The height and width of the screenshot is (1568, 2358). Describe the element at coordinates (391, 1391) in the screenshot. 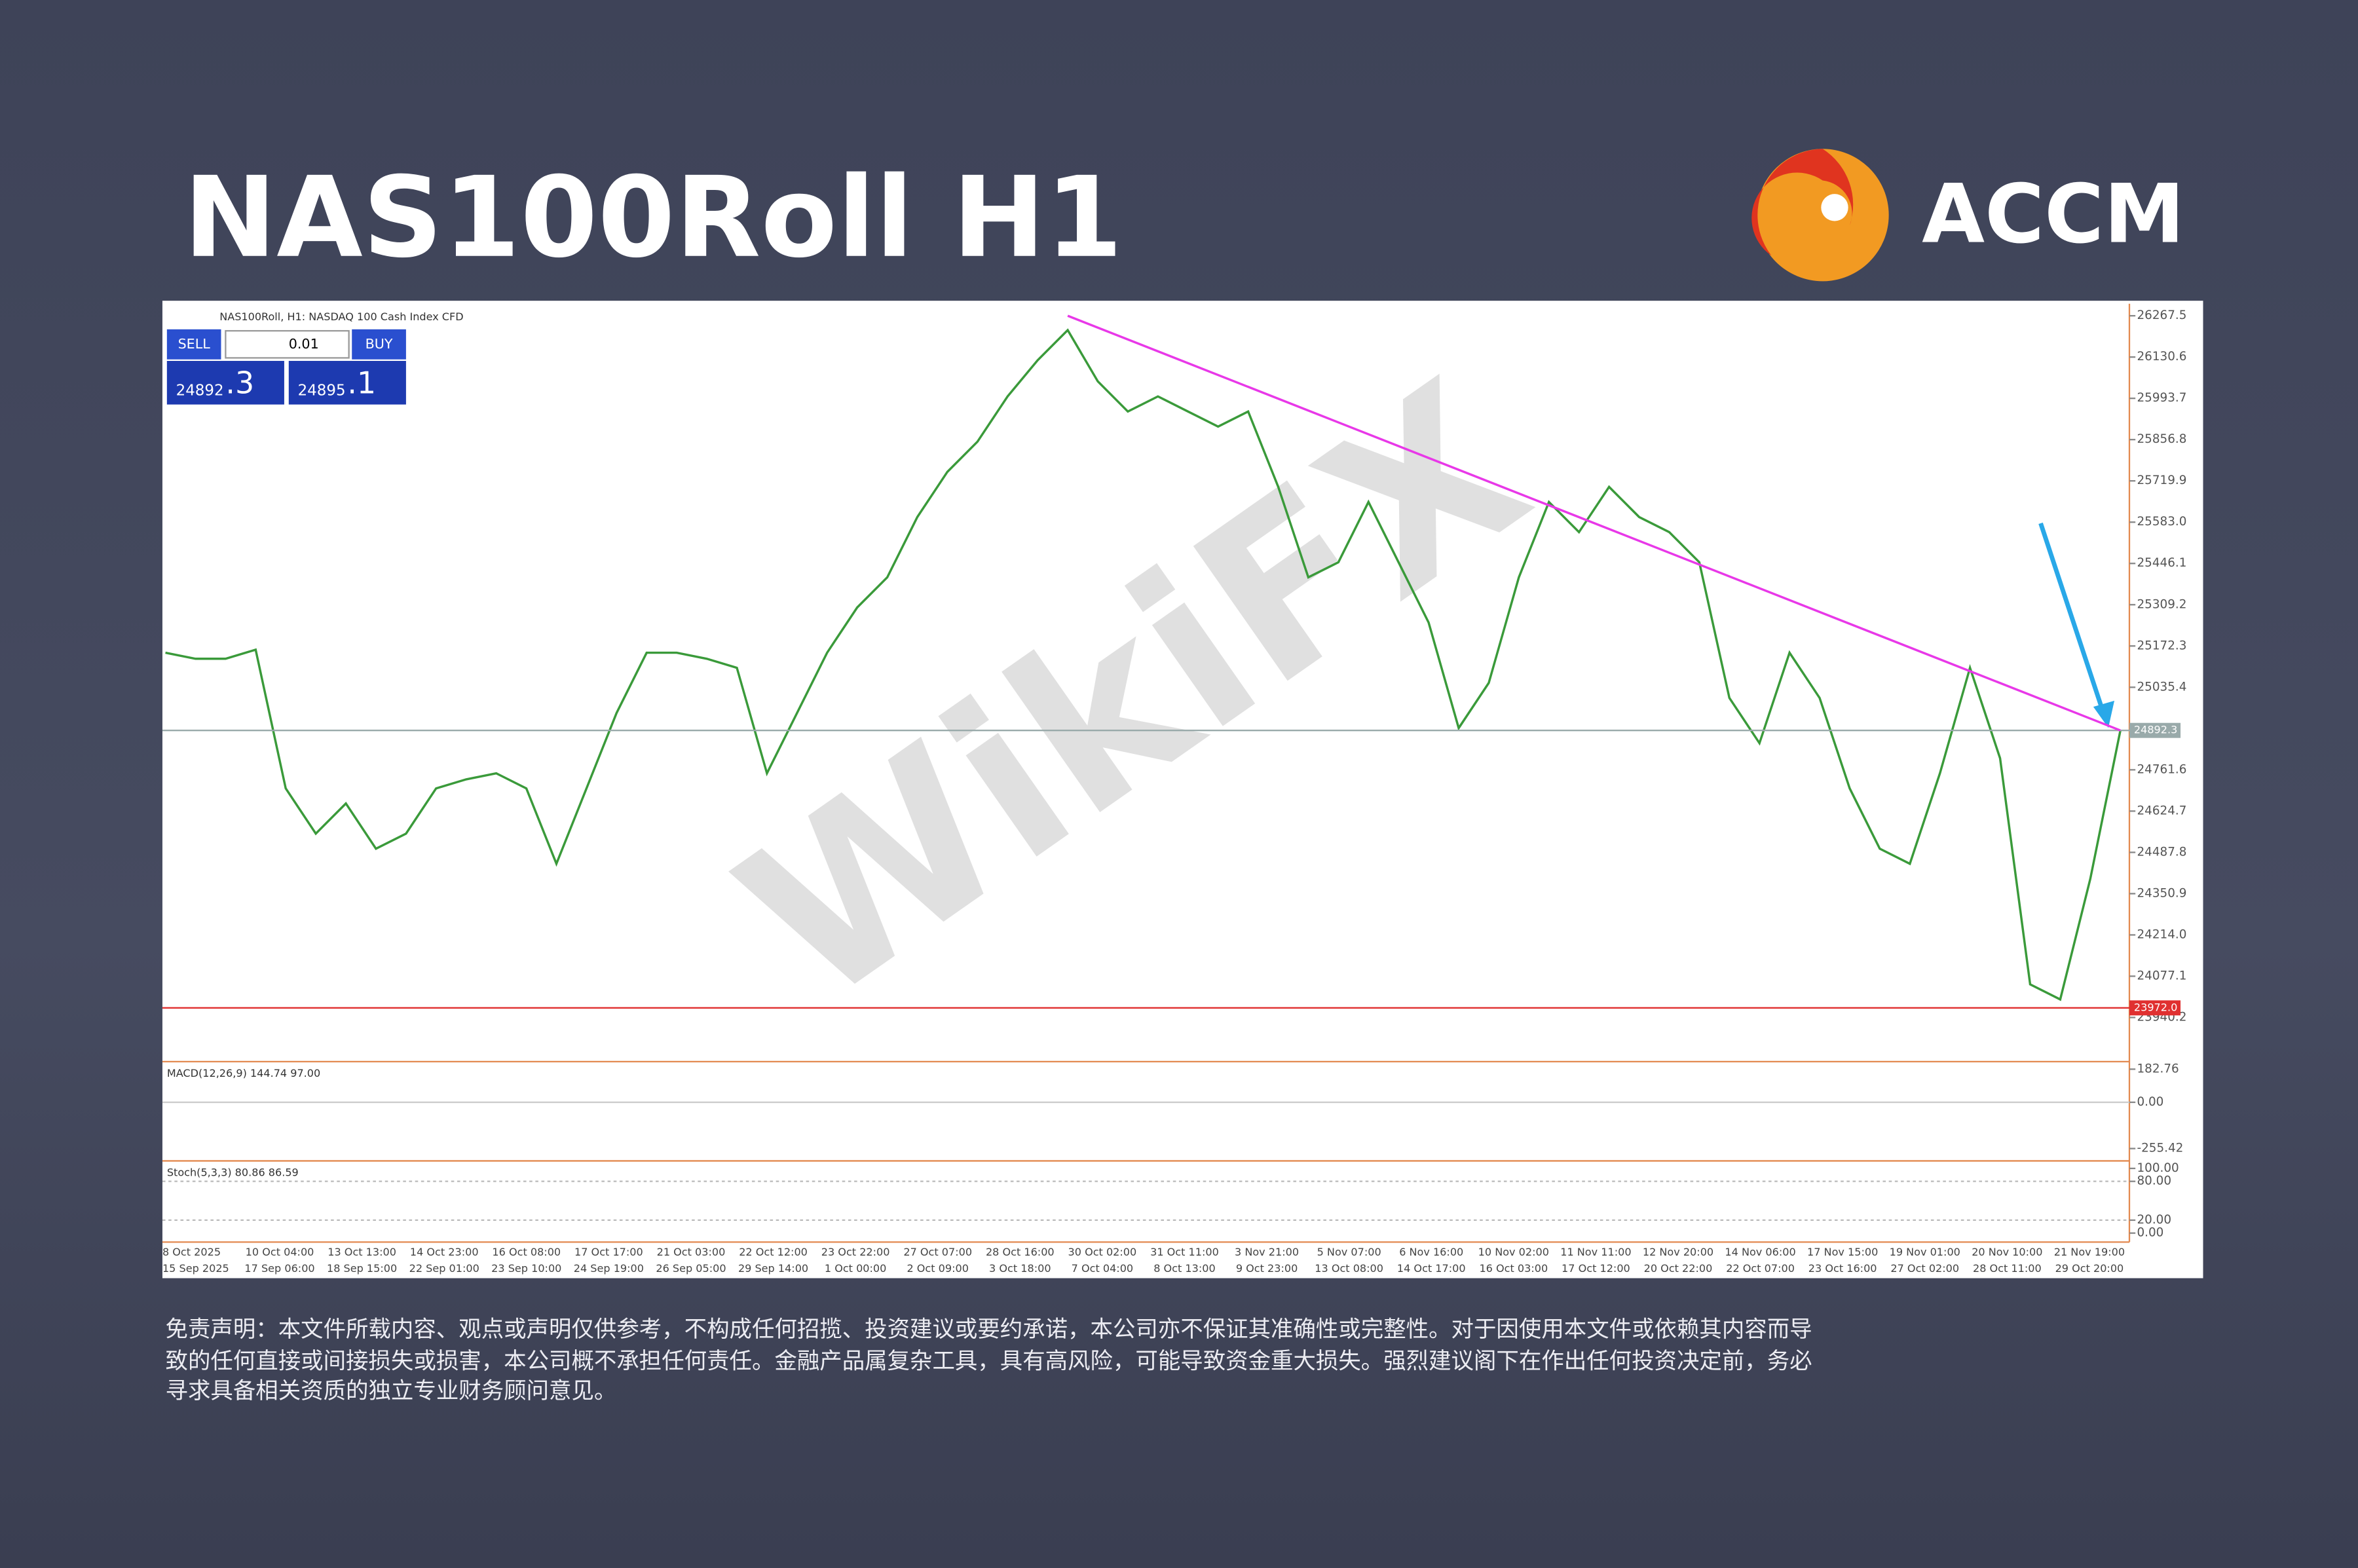

I see `disclaimer-line: 寻求具备相关资质的独立专业财务顾问意见。` at that location.